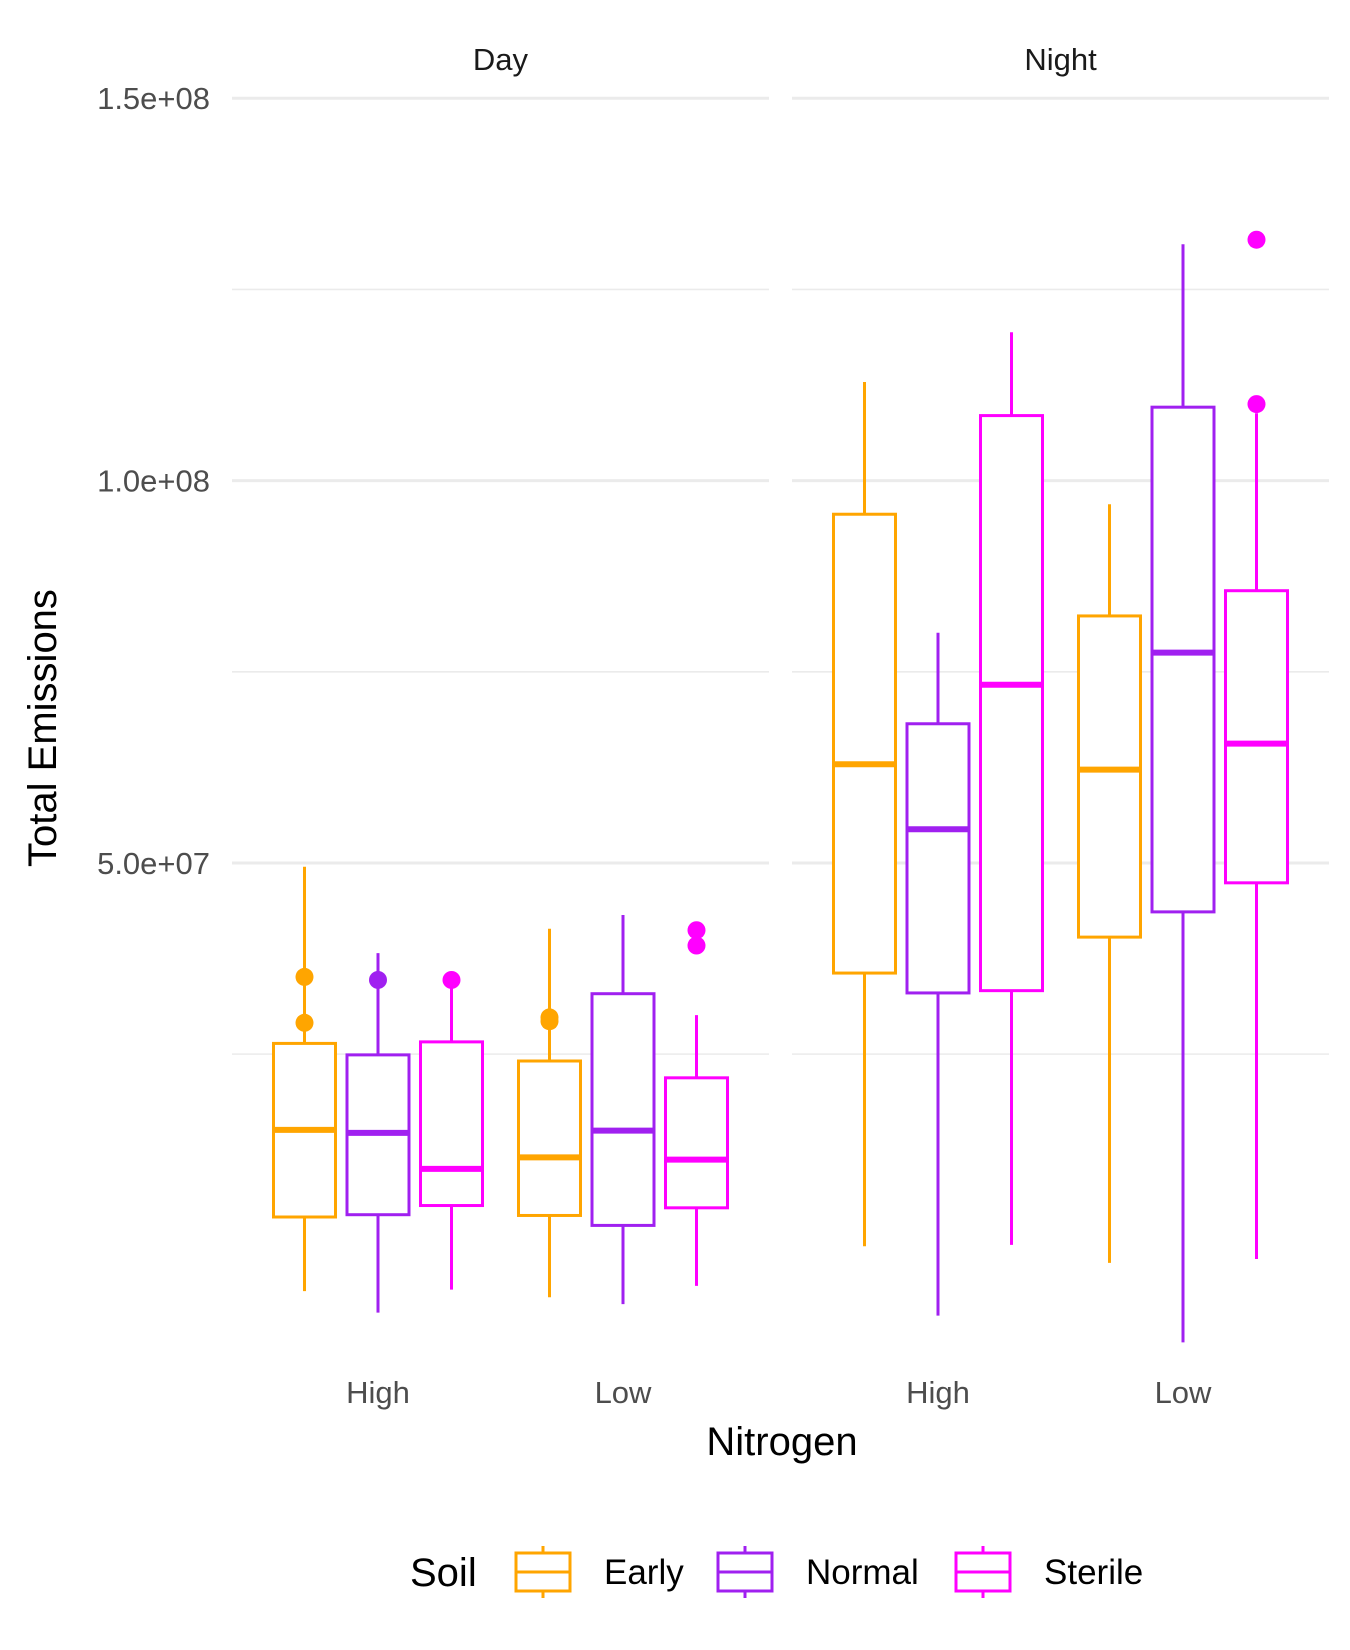 The height and width of the screenshot is (1650, 1350). I want to click on facet-label: Day, so click(501, 59).